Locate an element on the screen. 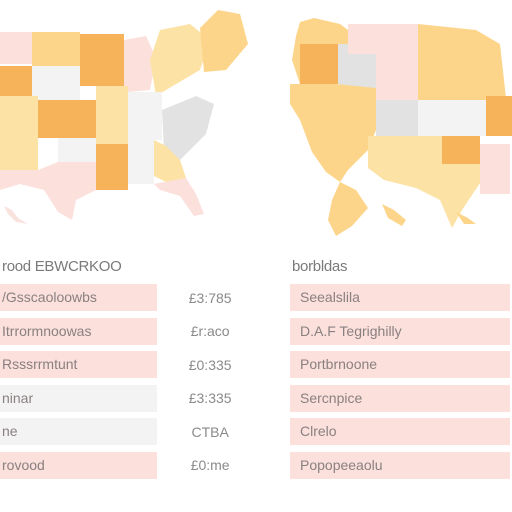 The image size is (512, 512). row-name: Clrelo is located at coordinates (400, 431).